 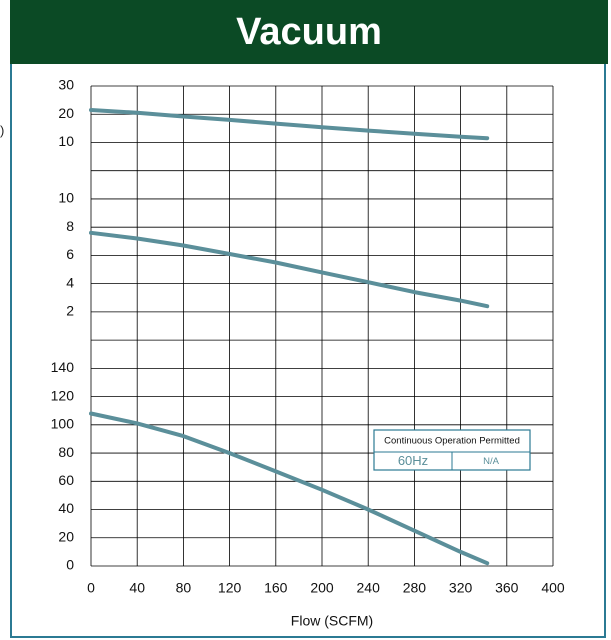 I want to click on x-tick-label: 360, so click(x=507, y=588).